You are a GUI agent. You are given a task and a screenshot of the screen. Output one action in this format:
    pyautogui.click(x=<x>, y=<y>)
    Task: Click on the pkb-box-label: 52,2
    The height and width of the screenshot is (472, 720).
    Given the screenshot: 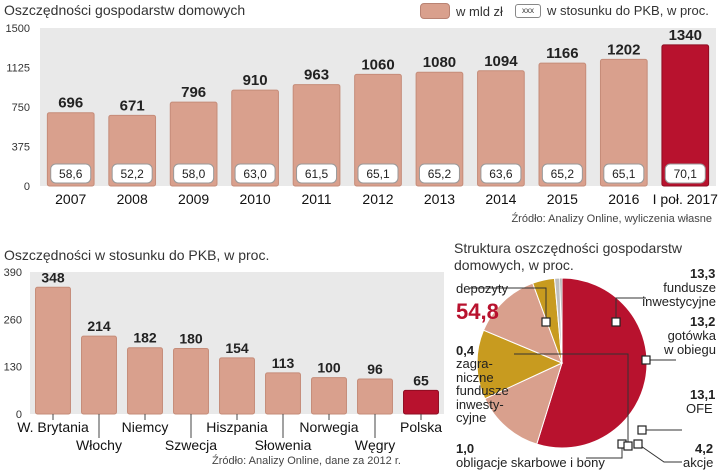 What is the action you would take?
    pyautogui.click(x=133, y=174)
    